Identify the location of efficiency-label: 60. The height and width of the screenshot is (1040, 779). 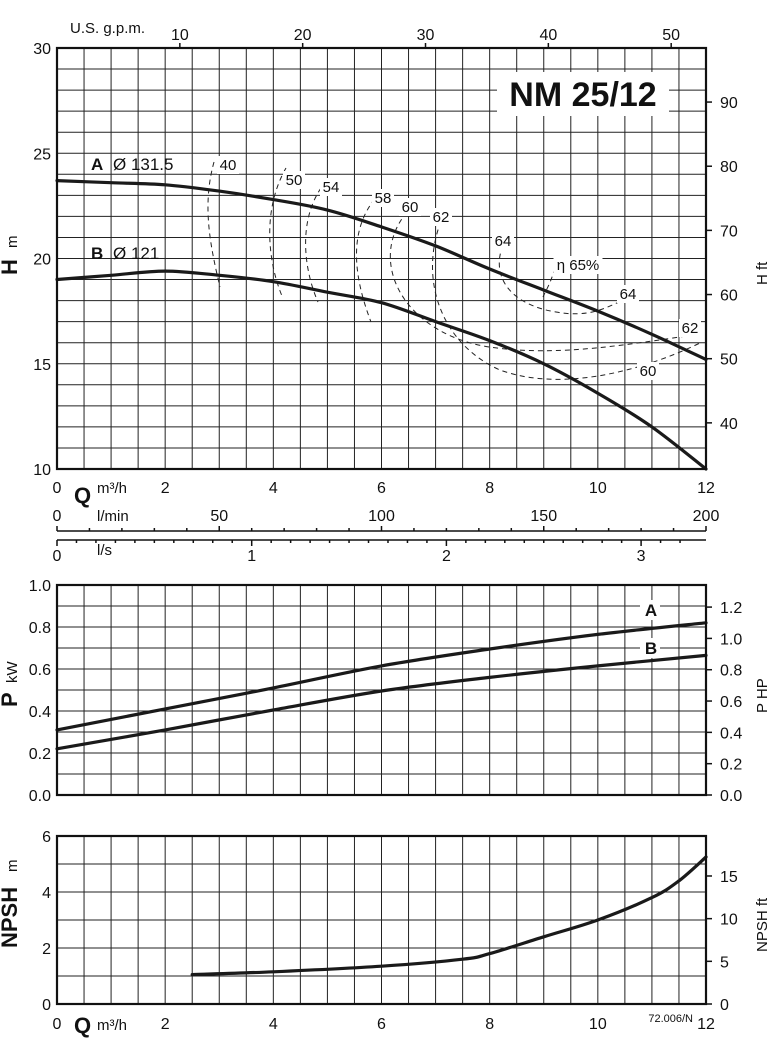
(410, 207).